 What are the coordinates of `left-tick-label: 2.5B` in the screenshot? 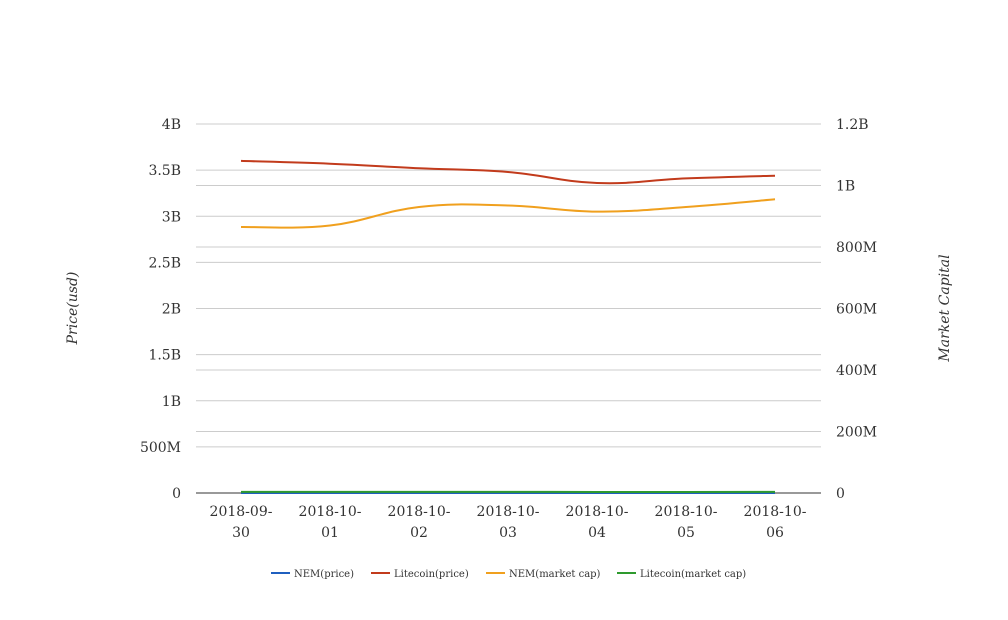 It's located at (164, 263).